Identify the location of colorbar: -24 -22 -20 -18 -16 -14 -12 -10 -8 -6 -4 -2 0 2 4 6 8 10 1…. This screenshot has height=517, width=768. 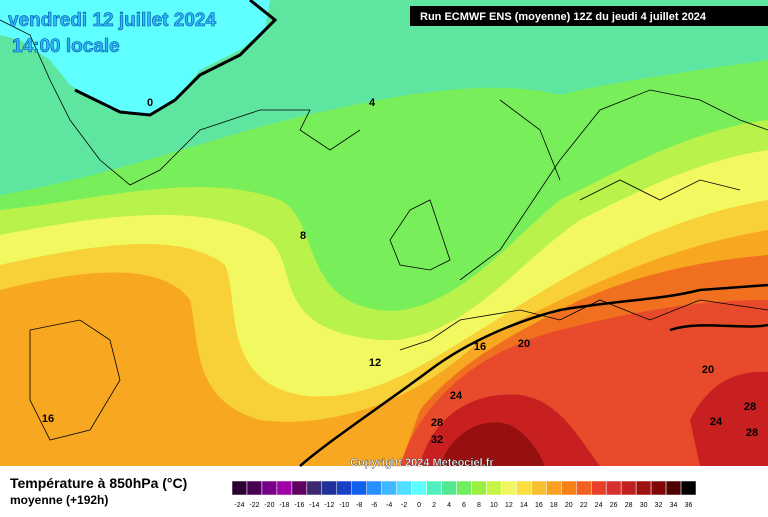
(464, 494).